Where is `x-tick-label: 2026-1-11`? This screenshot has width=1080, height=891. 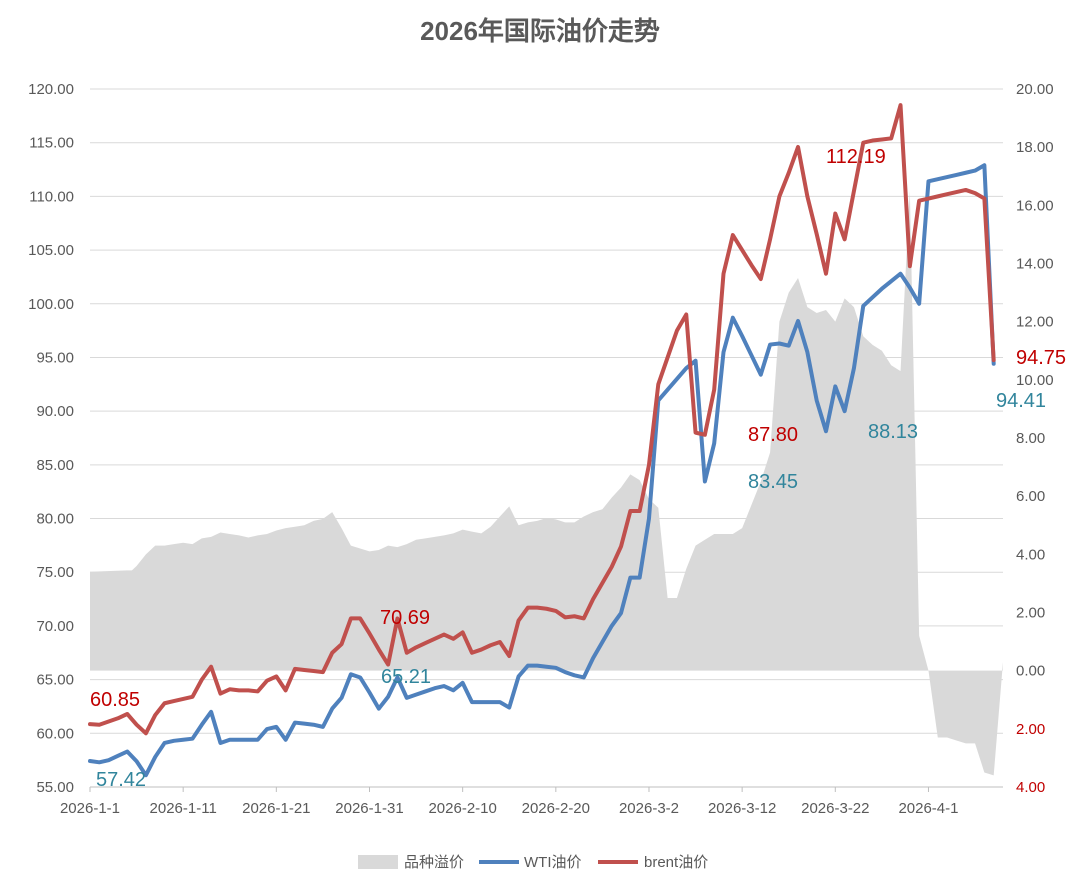 x-tick-label: 2026-1-11 is located at coordinates (183, 808).